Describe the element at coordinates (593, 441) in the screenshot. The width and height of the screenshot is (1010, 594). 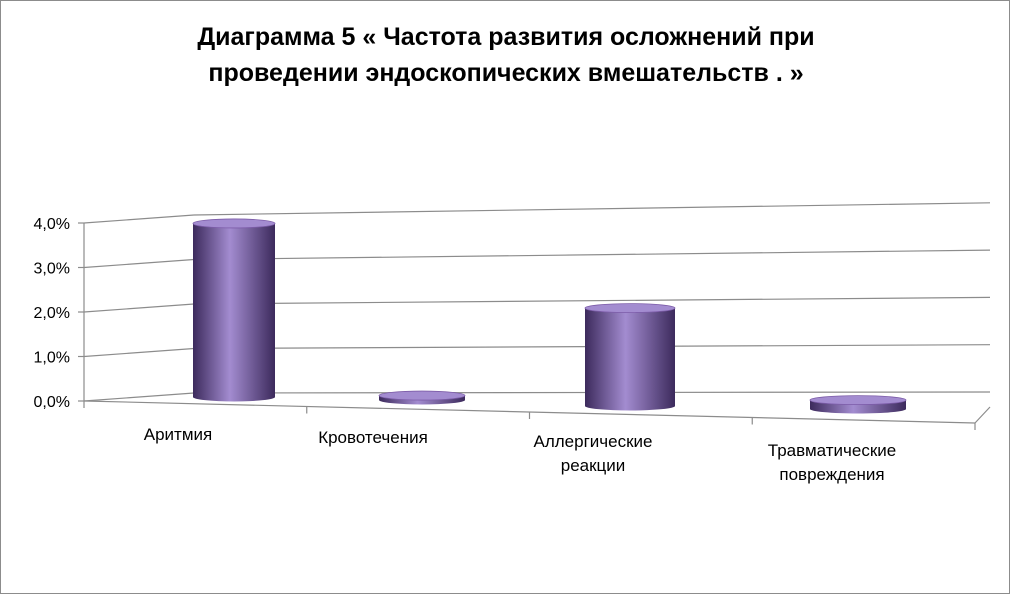
I see `x-category-label: Аллергические` at that location.